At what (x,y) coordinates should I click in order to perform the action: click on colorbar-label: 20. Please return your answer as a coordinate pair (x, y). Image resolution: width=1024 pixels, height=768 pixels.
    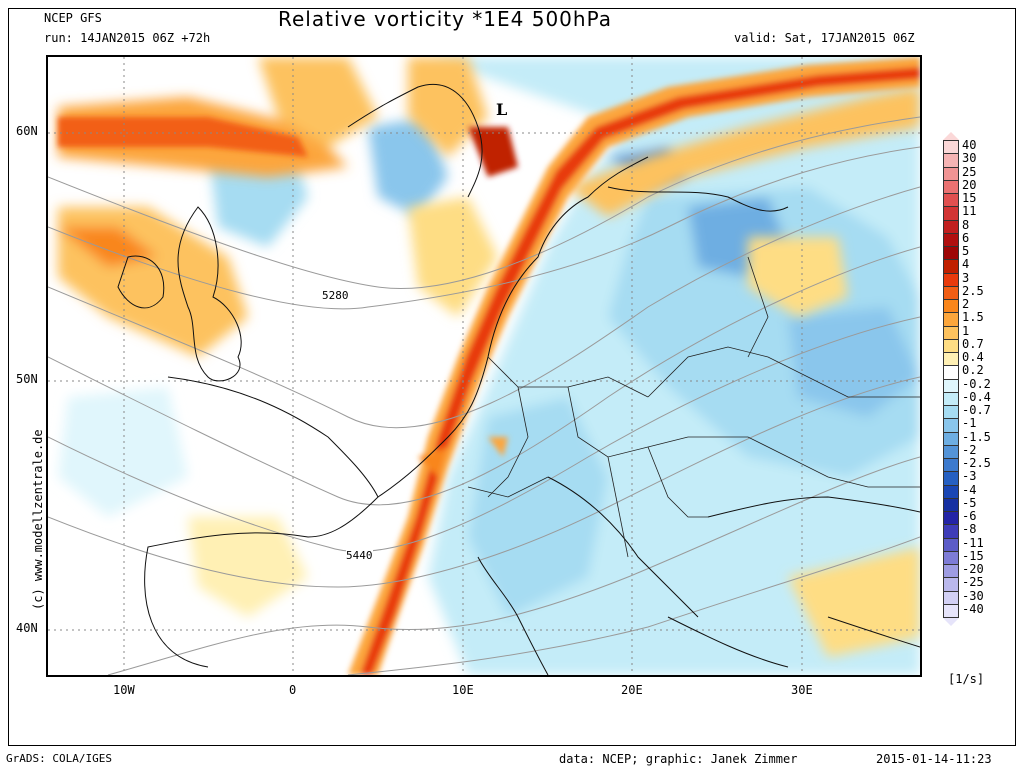
    Looking at the image, I should click on (969, 184).